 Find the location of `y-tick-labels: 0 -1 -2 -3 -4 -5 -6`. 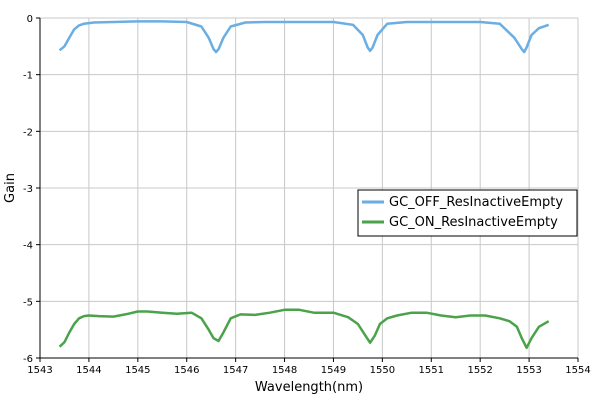

y-tick-labels: 0 -1 -2 -3 -4 -5 -6 is located at coordinates (28, 189).